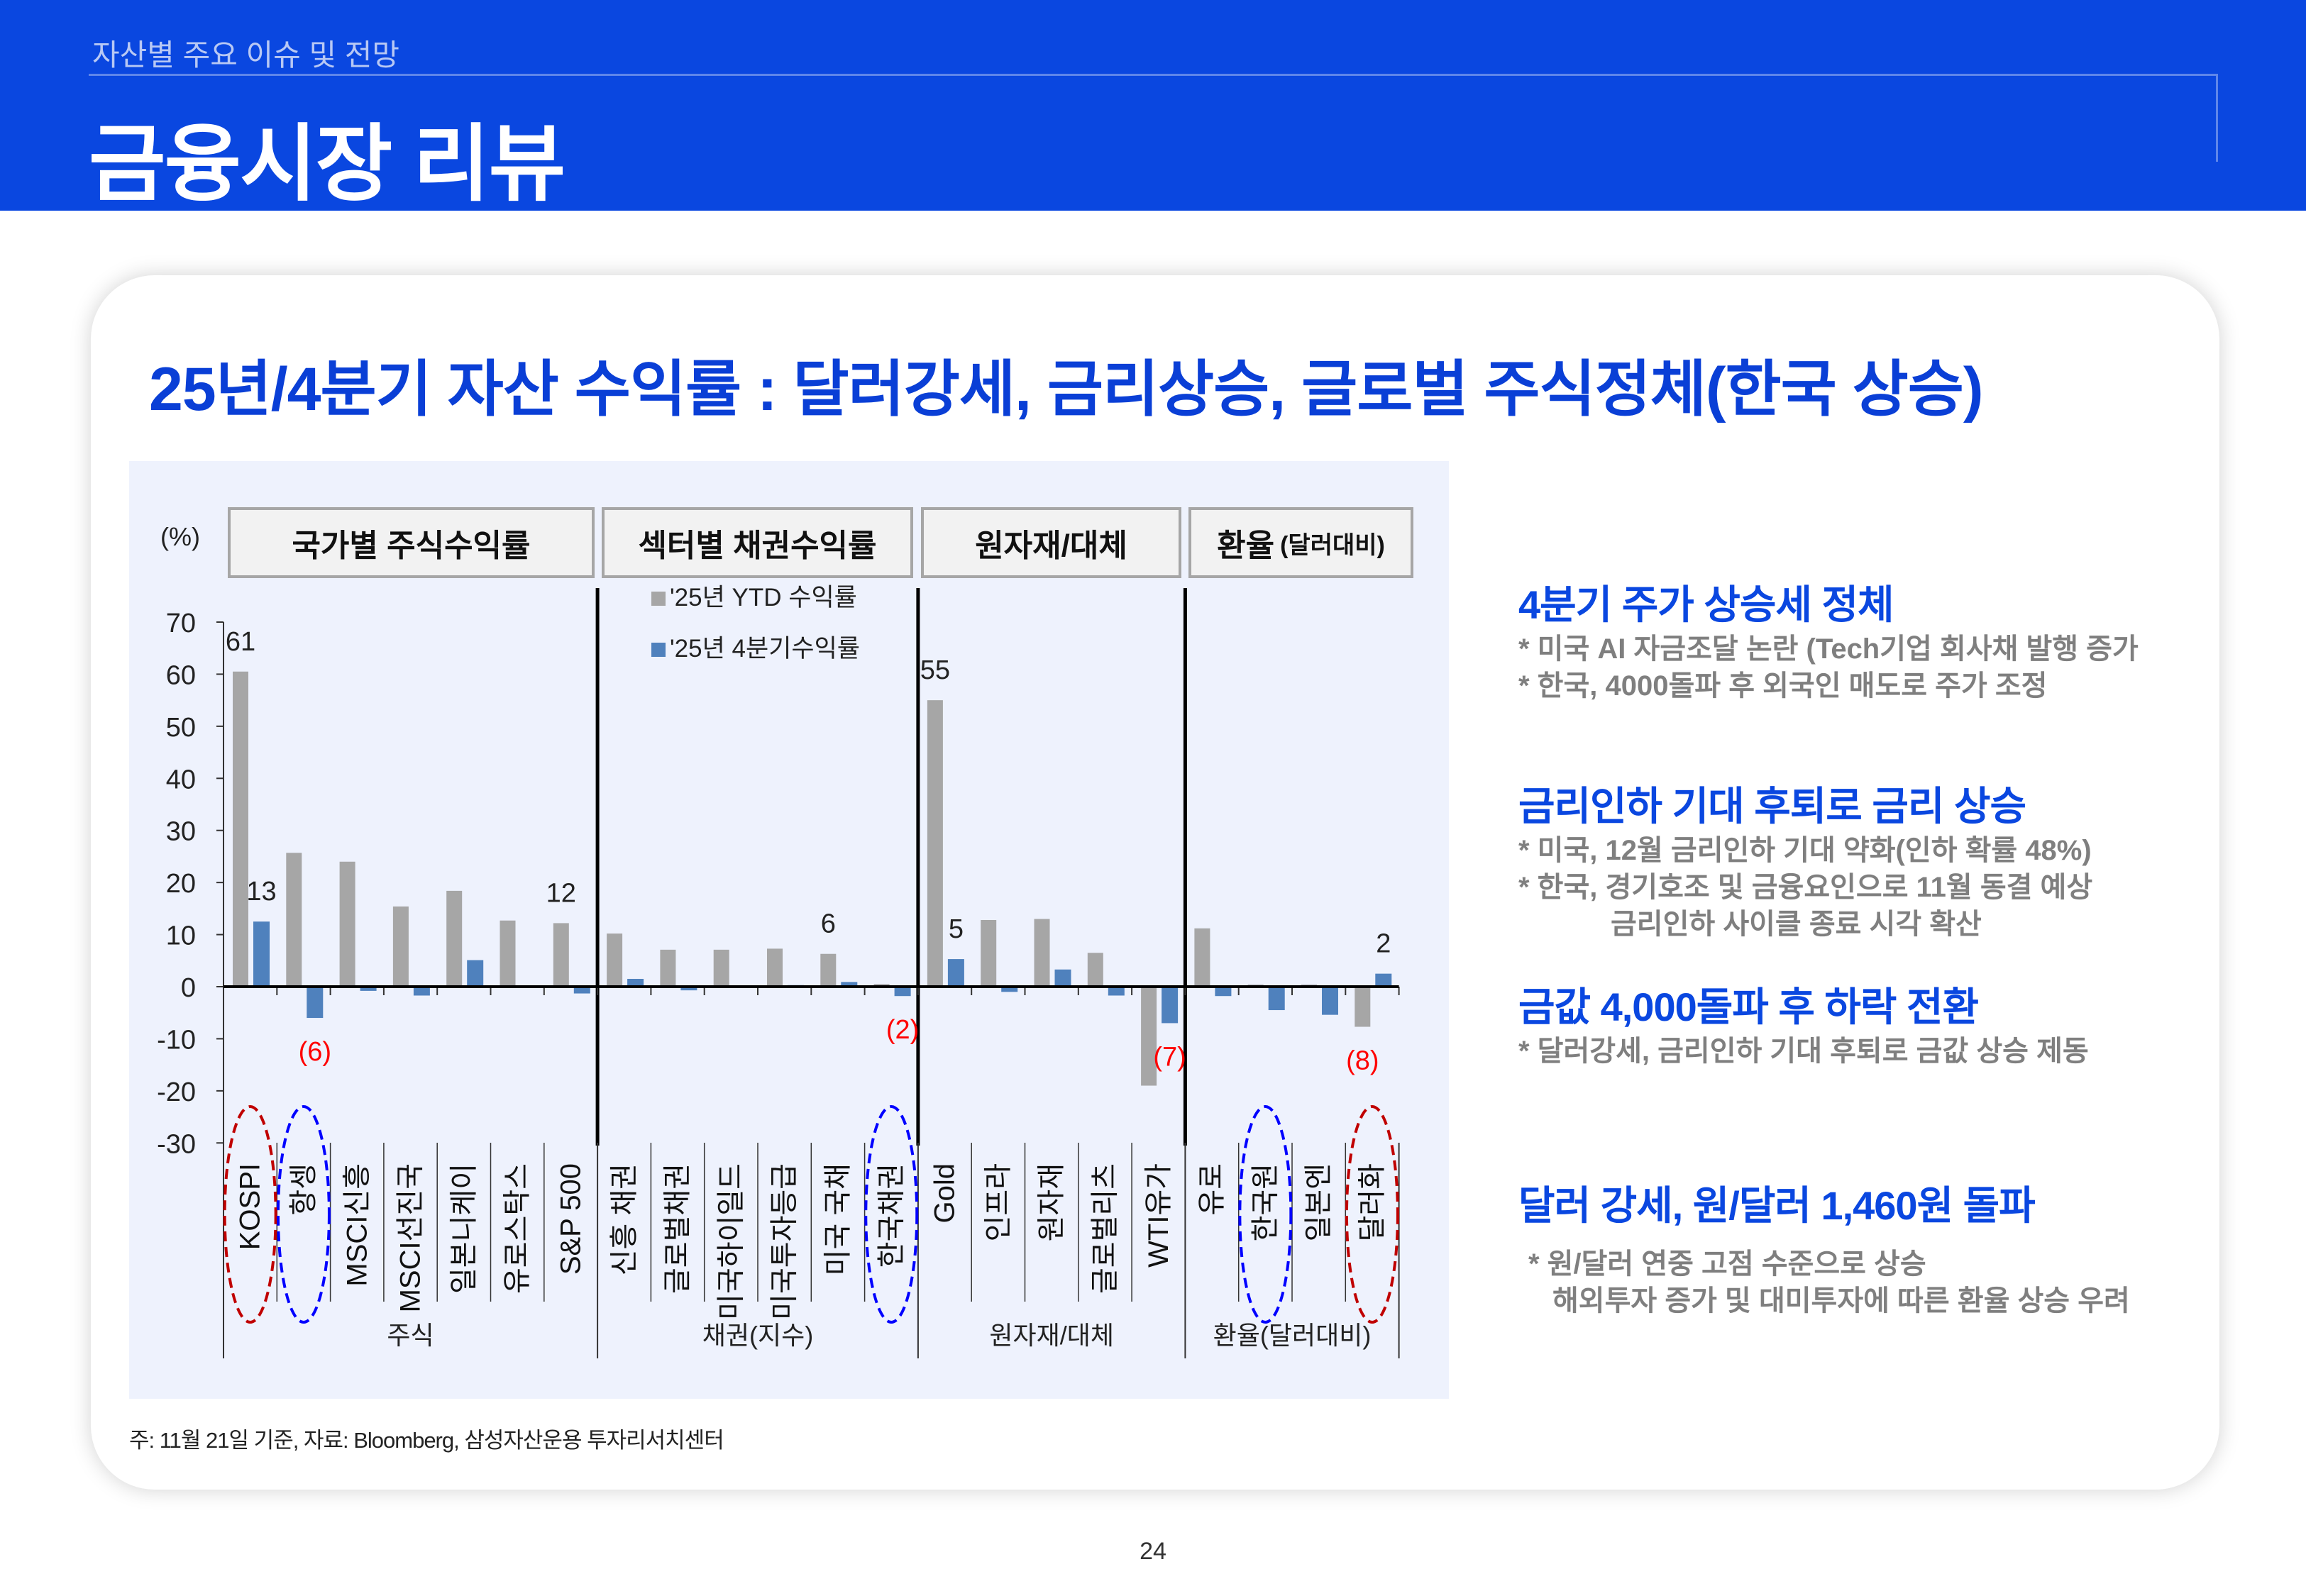  I want to click on data-label: 55, so click(935, 670).